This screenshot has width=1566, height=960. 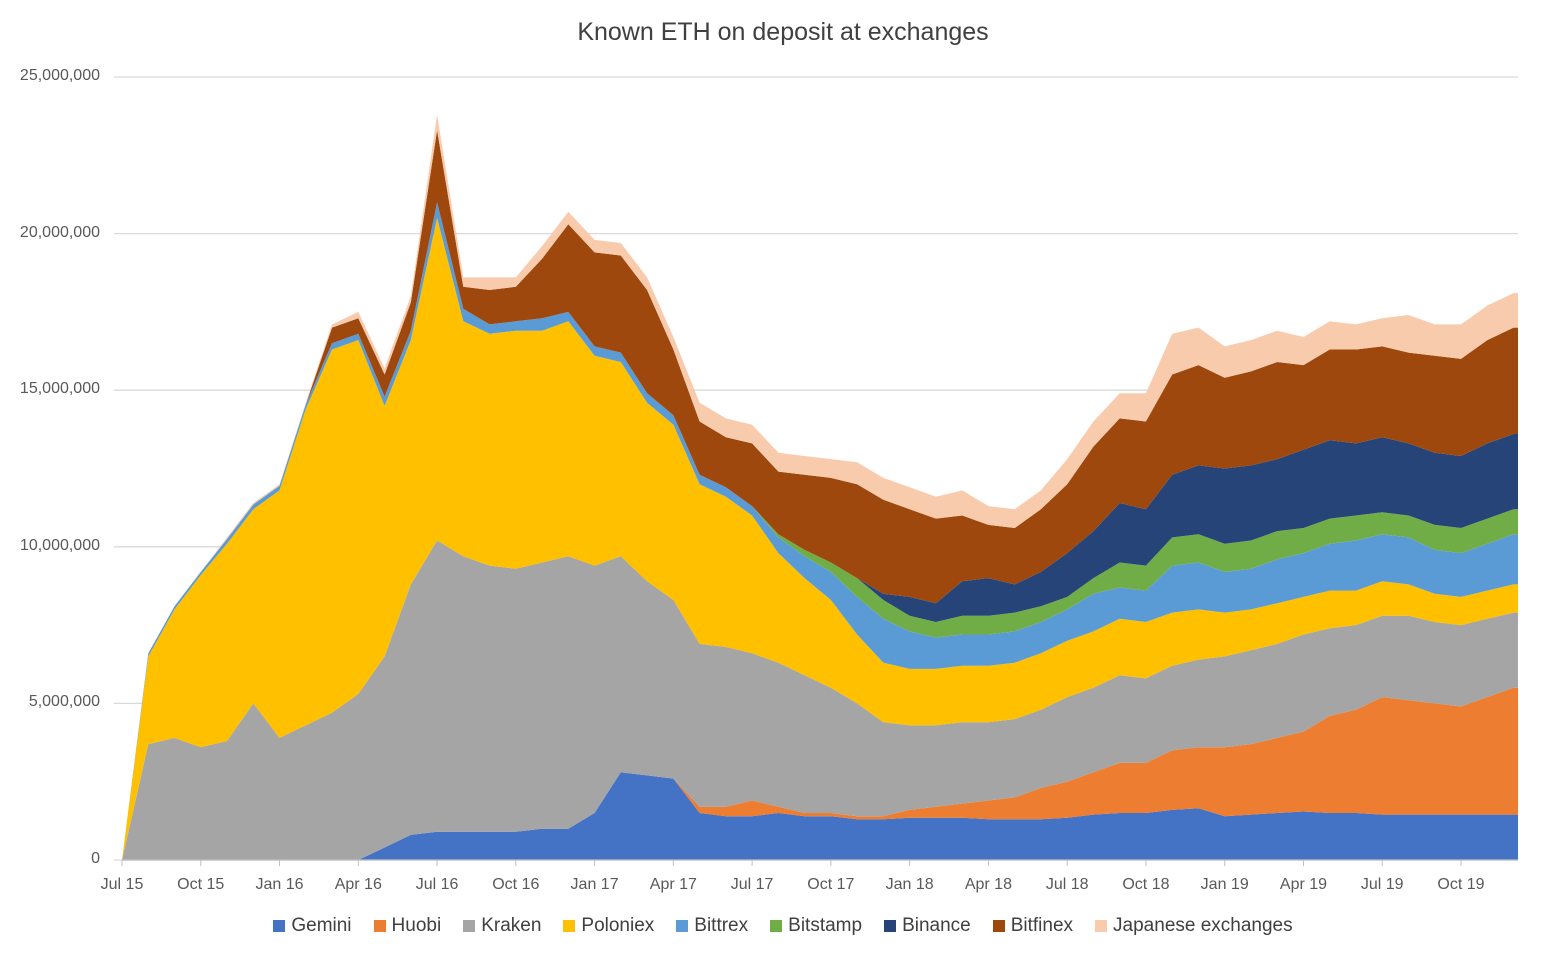 What do you see at coordinates (618, 925) in the screenshot?
I see `legend-label: Poloniex` at bounding box center [618, 925].